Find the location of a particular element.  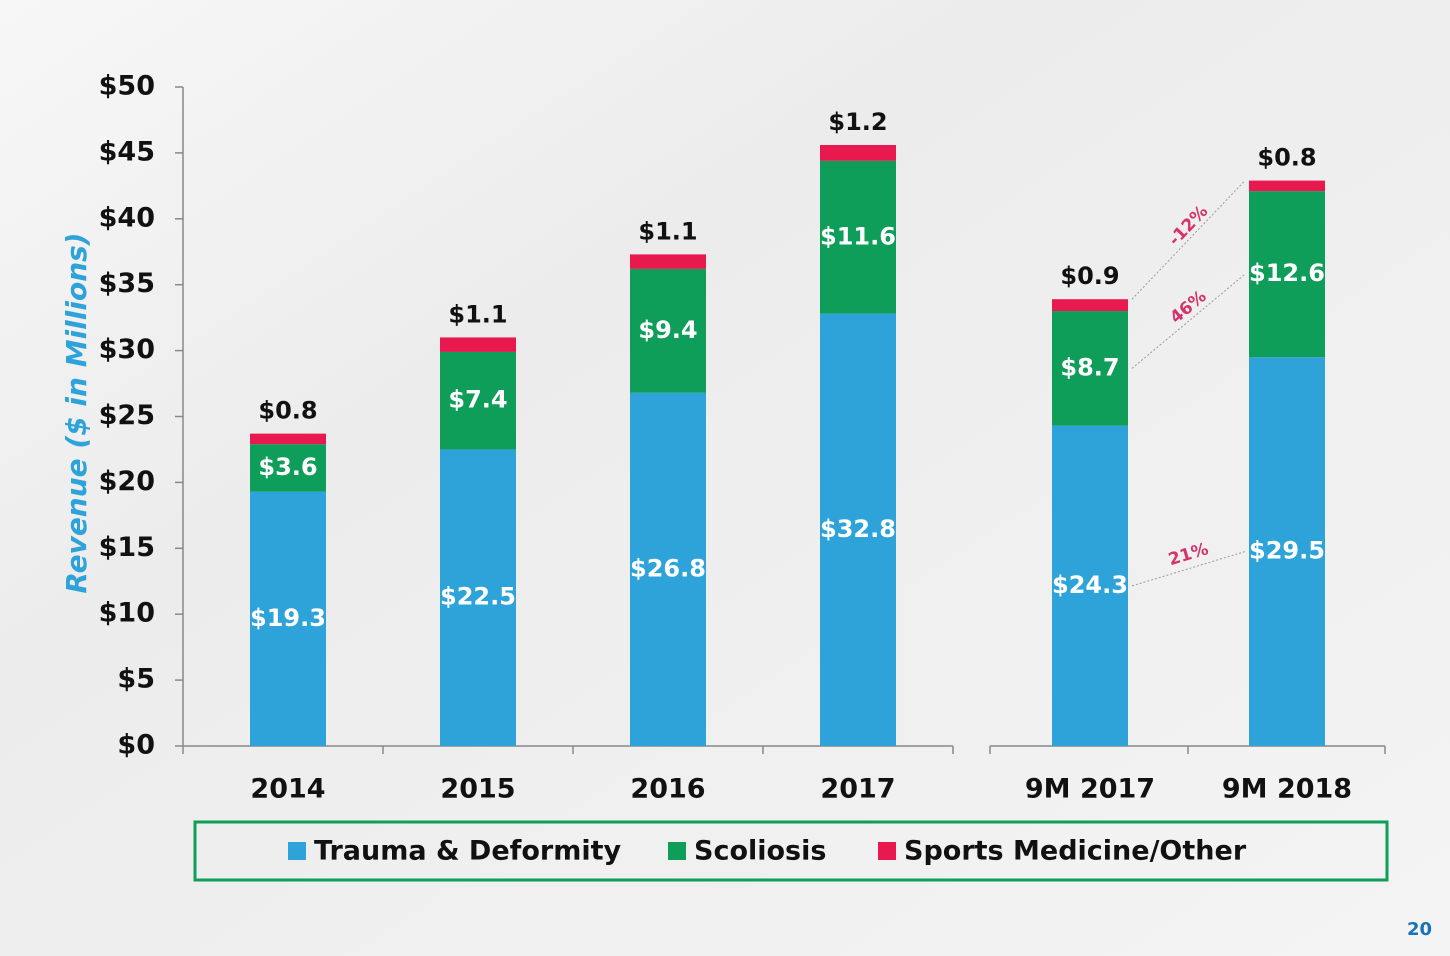

value-label: $29.5 is located at coordinates (1287, 551).